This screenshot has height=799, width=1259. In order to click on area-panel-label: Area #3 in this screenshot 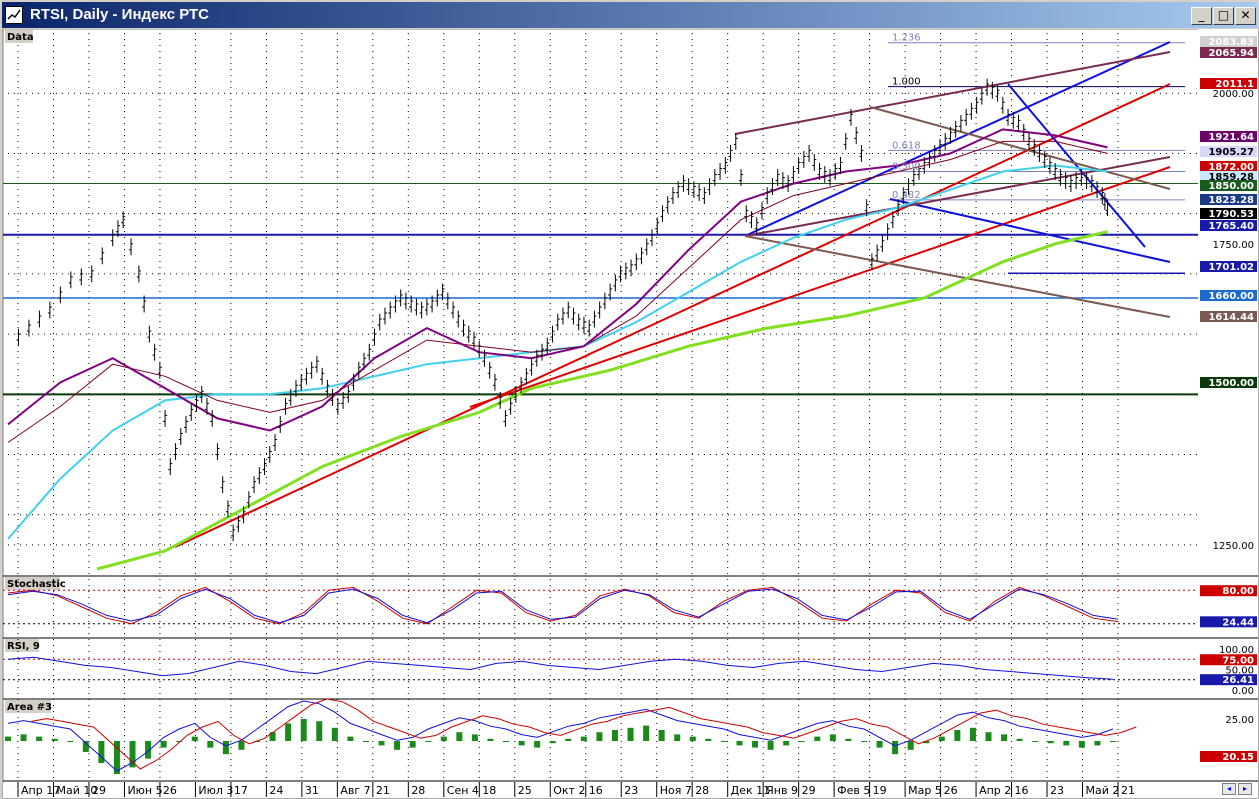, I will do `click(29, 707)`.